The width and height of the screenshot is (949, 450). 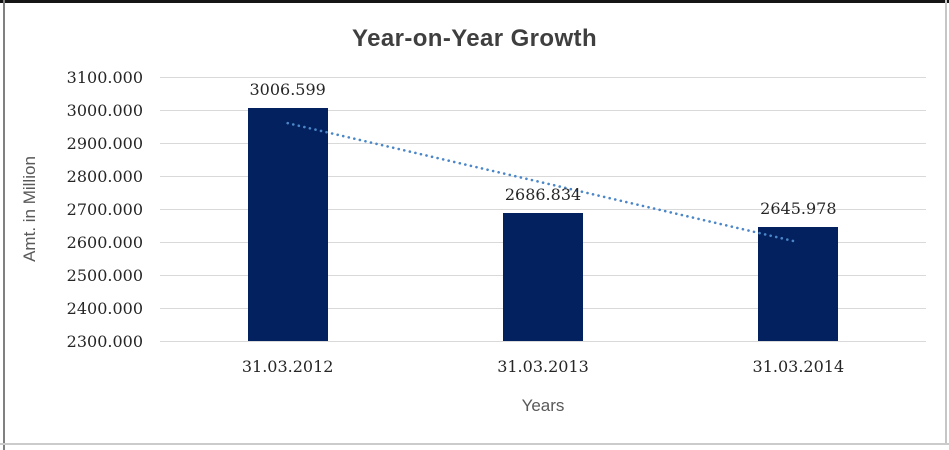 What do you see at coordinates (104, 275) in the screenshot?
I see `y-tick-label: 2500.000` at bounding box center [104, 275].